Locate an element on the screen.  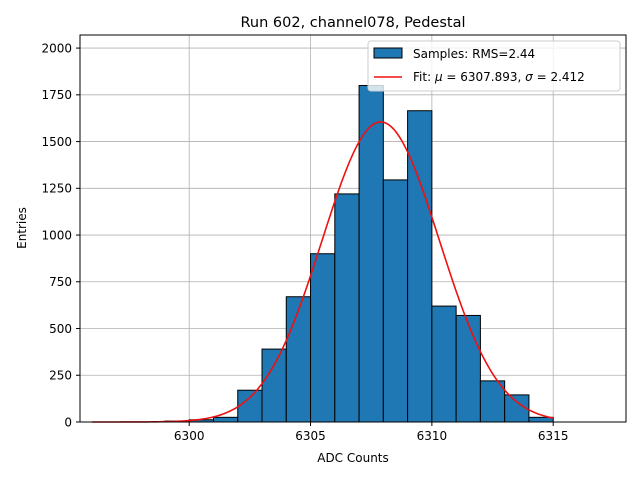
y-tick-label: 750 is located at coordinates (60, 282).